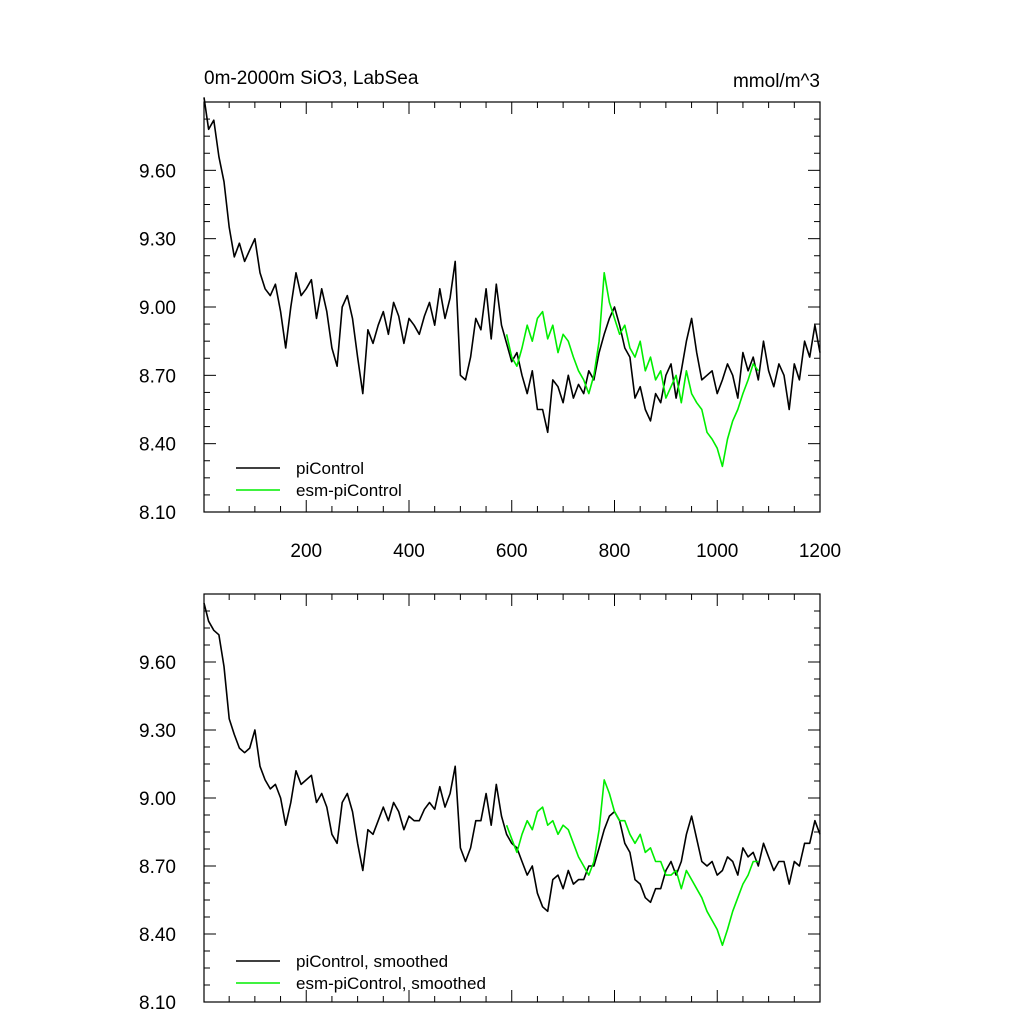 This screenshot has height=1024, width=1024. I want to click on series-line-esm-picontrol, so click(632, 370).